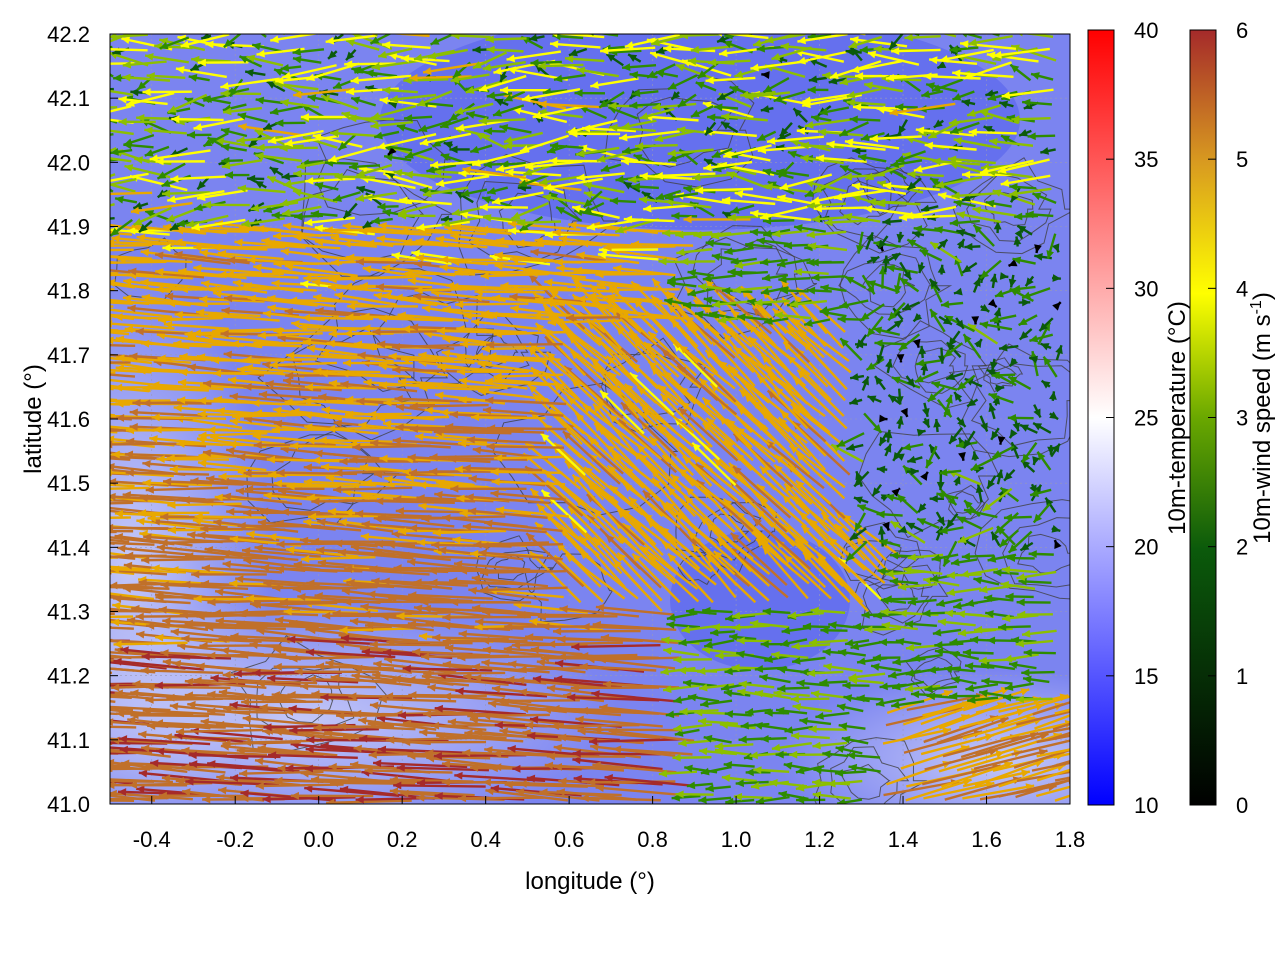 This screenshot has height=960, width=1280. Describe the element at coordinates (68, 34) in the screenshot. I see `y-tick-label: 42.2` at that location.